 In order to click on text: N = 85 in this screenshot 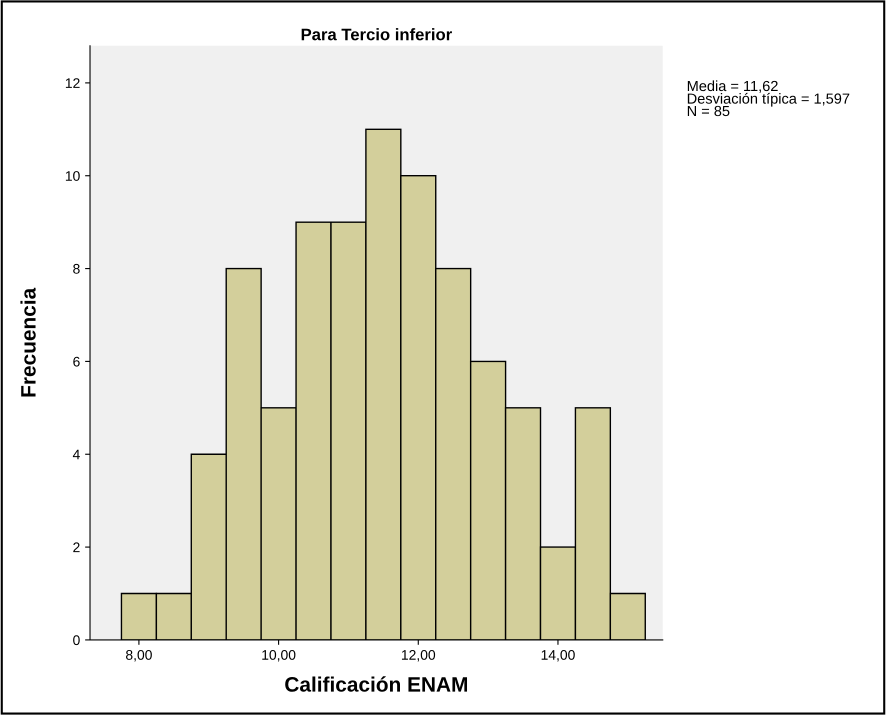, I will do `click(709, 111)`.